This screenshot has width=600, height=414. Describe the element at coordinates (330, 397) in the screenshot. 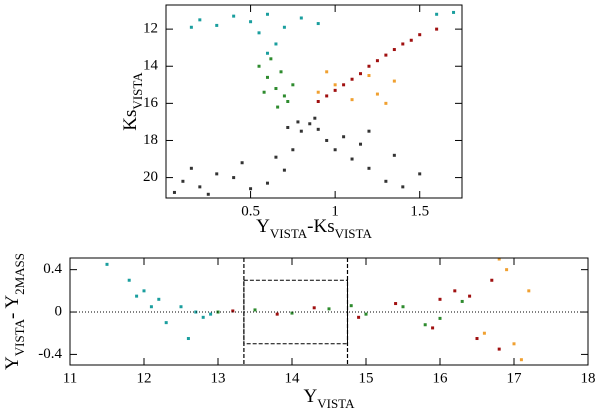

I see `axis-label: YVISTA` at that location.